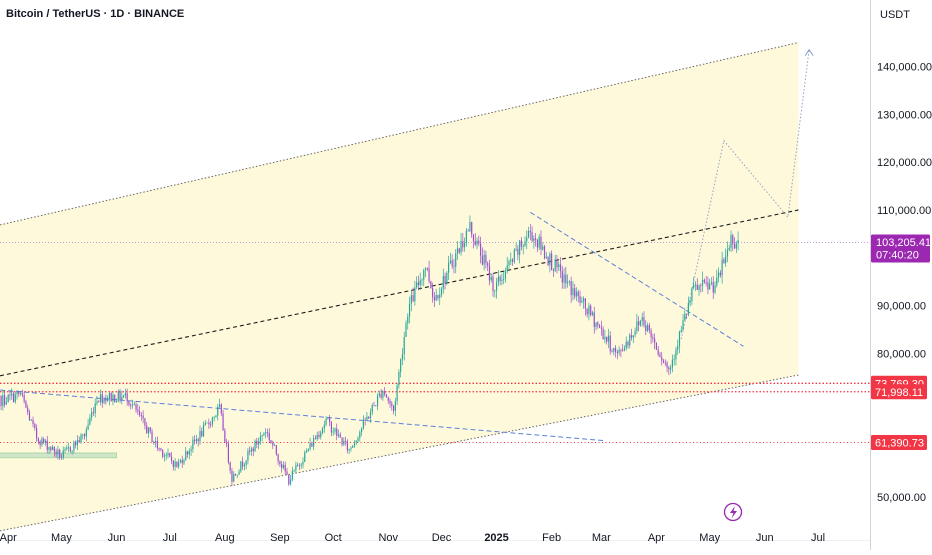 Image resolution: width=932 pixels, height=555 pixels. Describe the element at coordinates (333, 538) in the screenshot. I see `x-tick-label: Oct` at that location.